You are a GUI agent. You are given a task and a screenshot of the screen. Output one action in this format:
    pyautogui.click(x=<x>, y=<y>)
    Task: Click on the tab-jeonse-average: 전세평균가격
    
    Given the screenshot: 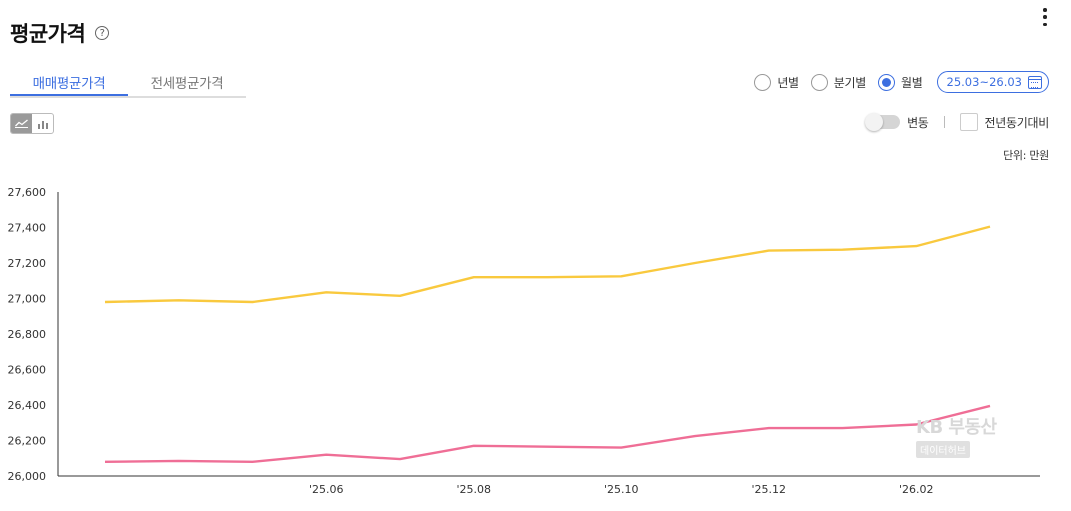 What is the action you would take?
    pyautogui.click(x=187, y=84)
    